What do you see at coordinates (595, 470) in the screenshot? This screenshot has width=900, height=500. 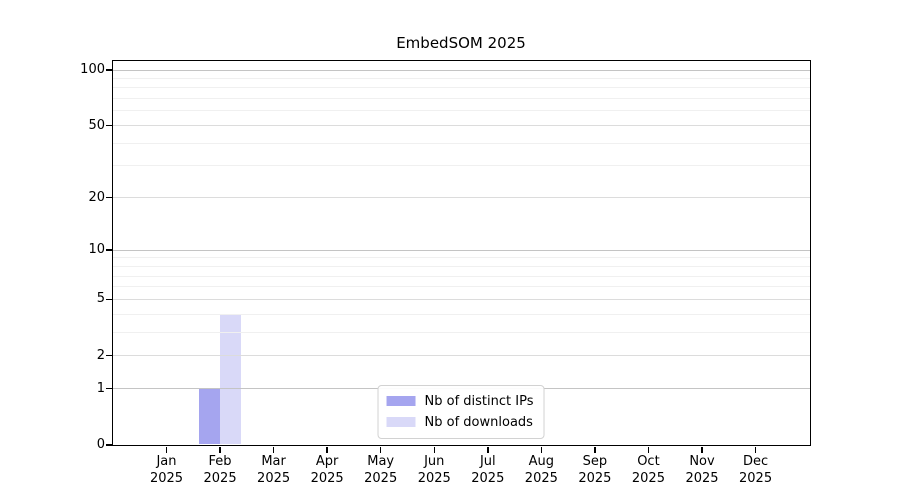 I see `x-tick-label: Sep 2025` at bounding box center [595, 470].